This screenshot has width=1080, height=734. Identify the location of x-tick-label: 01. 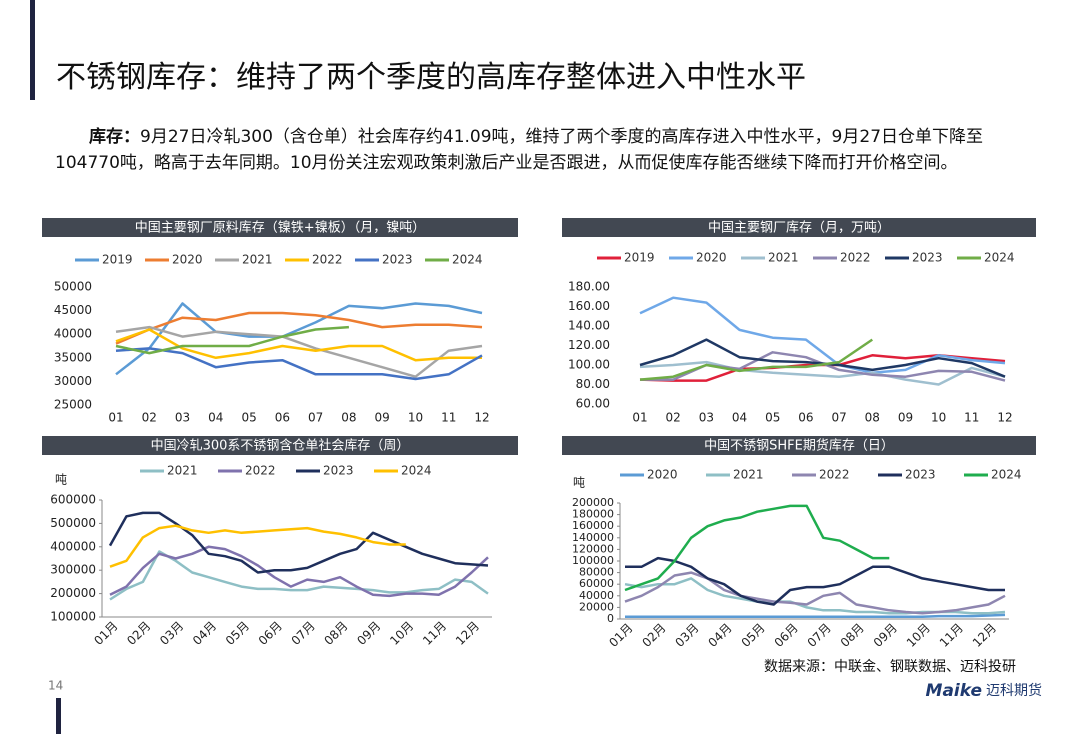
(115, 418).